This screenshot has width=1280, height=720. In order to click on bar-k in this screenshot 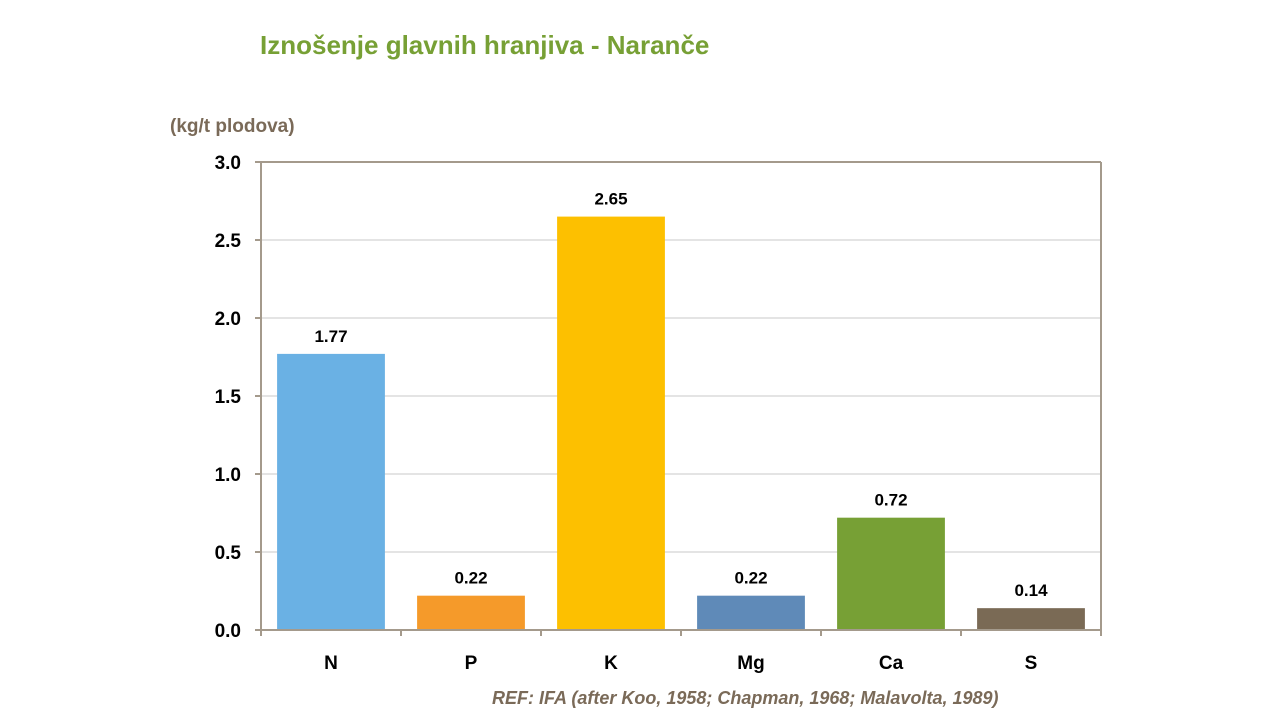, I will do `click(611, 423)`.